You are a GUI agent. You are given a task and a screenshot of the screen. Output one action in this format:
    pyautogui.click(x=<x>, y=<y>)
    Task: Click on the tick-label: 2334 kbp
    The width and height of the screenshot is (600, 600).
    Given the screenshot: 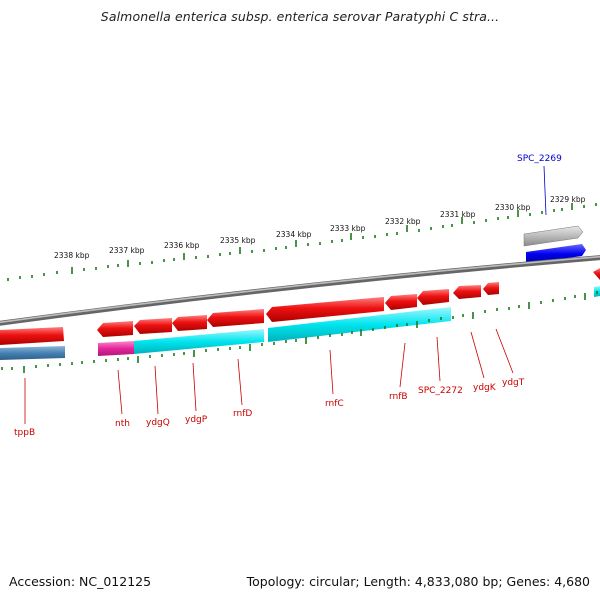 What is the action you would take?
    pyautogui.click(x=294, y=234)
    